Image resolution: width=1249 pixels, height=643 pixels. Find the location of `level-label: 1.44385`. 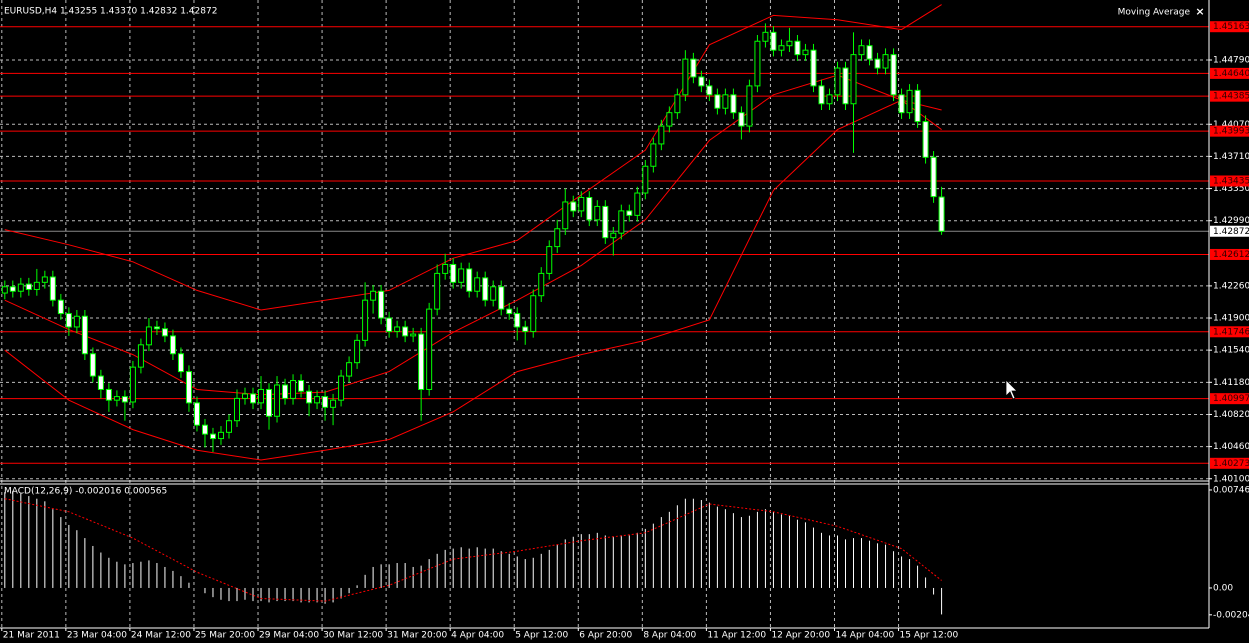

level-label: 1.44385 is located at coordinates (1231, 97).